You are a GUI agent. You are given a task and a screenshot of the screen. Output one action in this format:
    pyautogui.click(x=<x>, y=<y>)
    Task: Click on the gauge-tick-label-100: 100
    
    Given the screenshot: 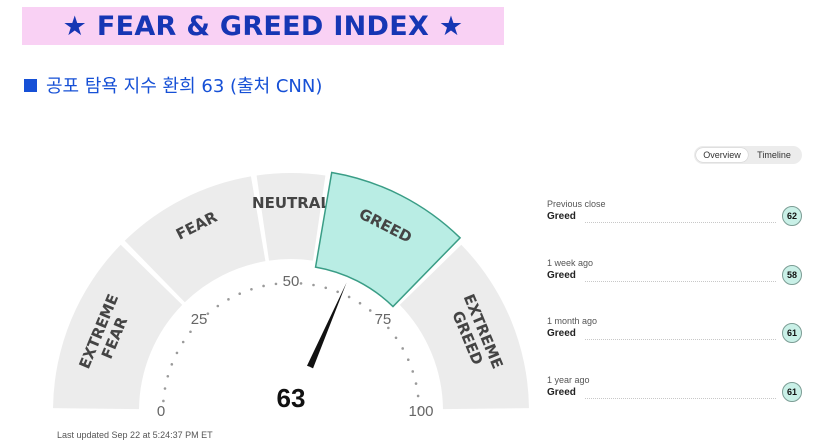 What is the action you would take?
    pyautogui.click(x=420, y=411)
    